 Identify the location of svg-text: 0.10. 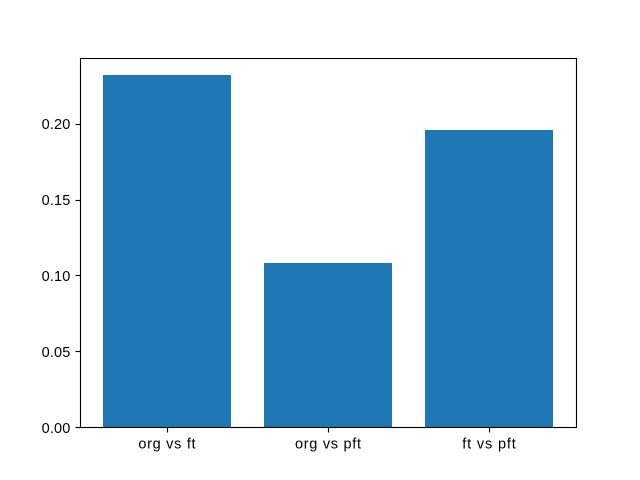
(56, 277).